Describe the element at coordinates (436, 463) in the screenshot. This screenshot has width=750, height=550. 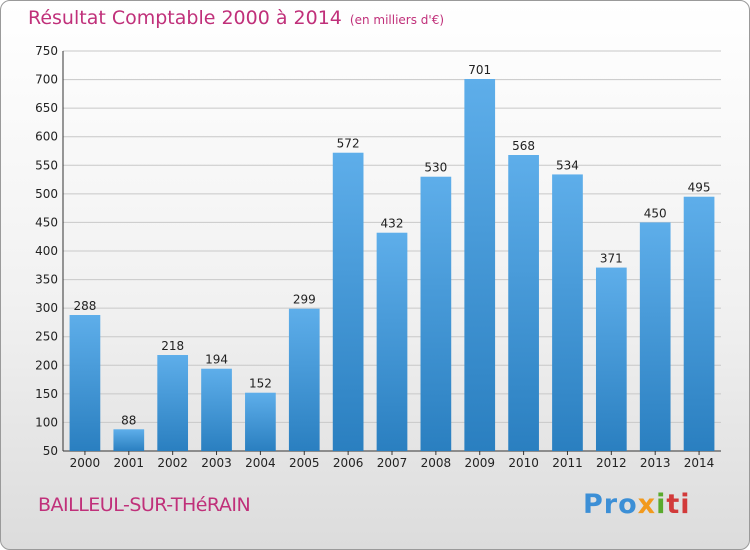
I see `x-tick-label: 2008` at that location.